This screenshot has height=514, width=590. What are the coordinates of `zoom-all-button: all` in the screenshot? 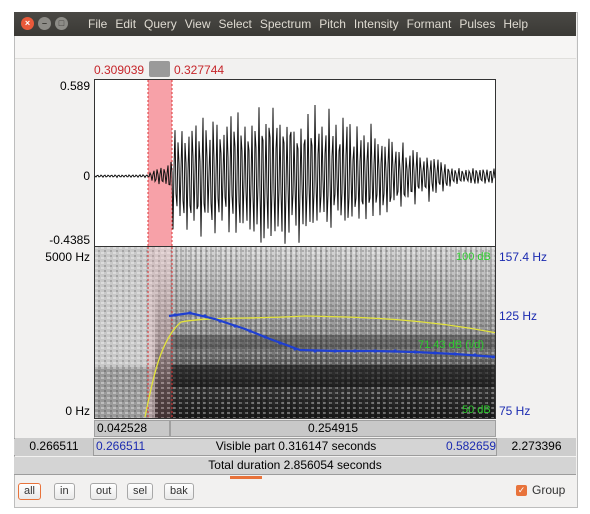 It's located at (30, 491).